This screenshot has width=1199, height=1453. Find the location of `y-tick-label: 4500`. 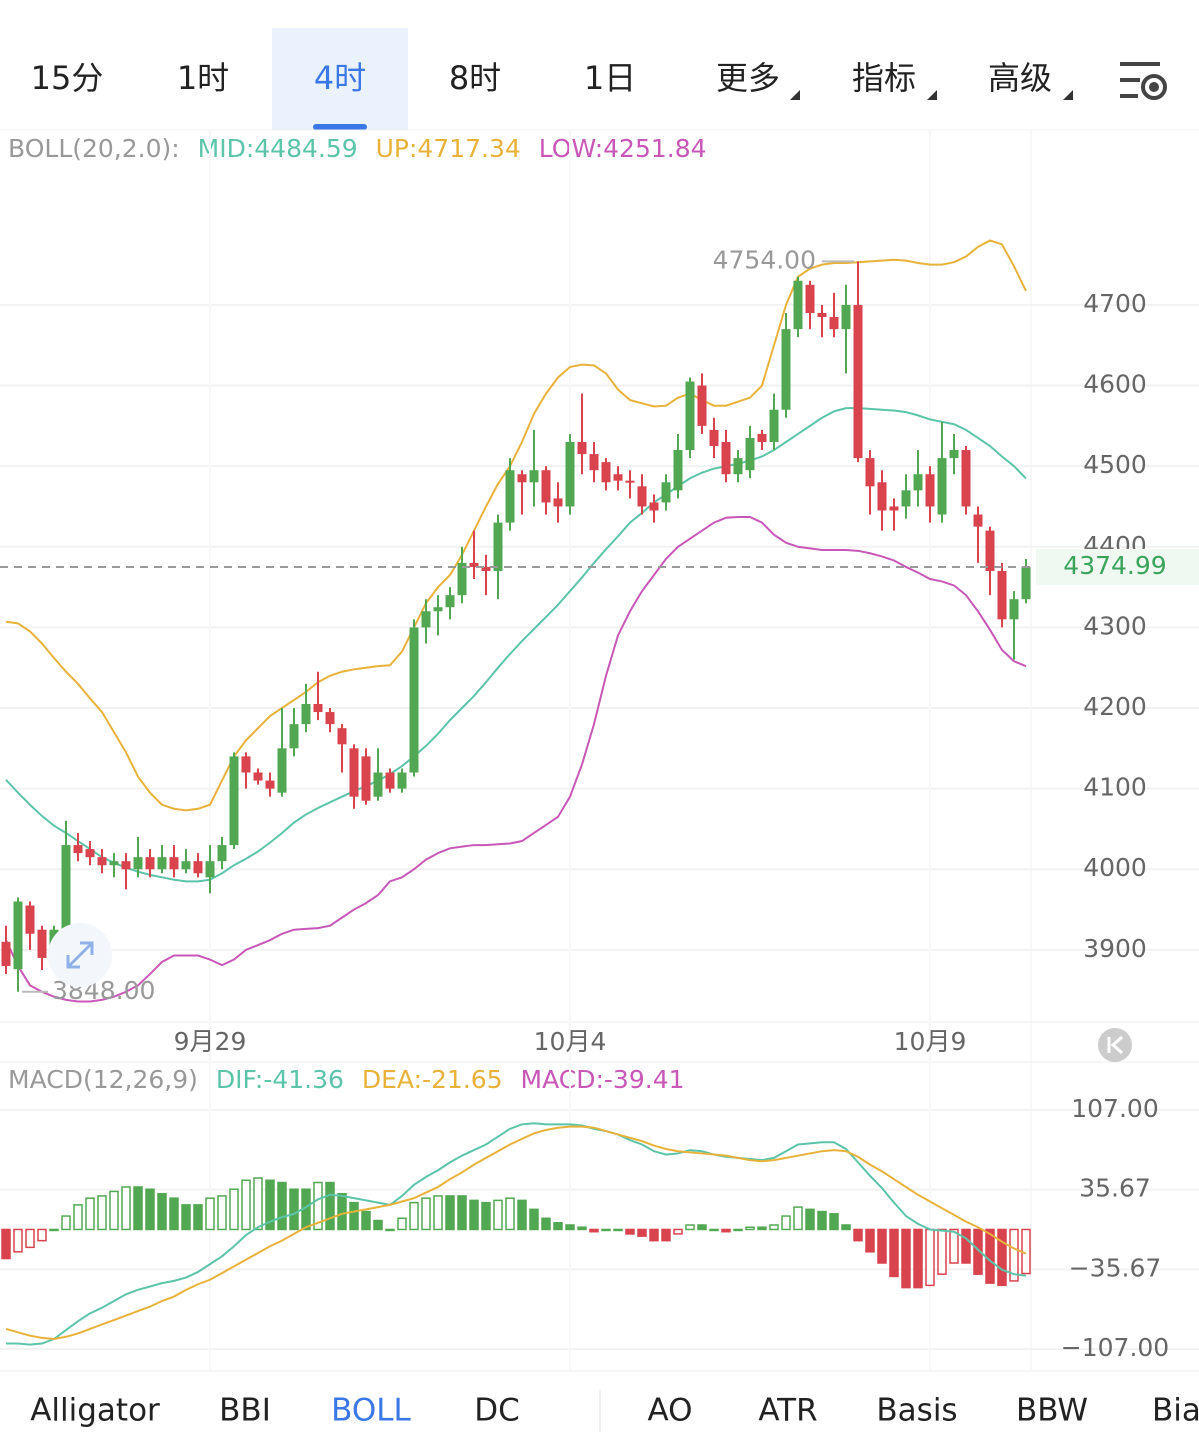

y-tick-label: 4500 is located at coordinates (1115, 464).